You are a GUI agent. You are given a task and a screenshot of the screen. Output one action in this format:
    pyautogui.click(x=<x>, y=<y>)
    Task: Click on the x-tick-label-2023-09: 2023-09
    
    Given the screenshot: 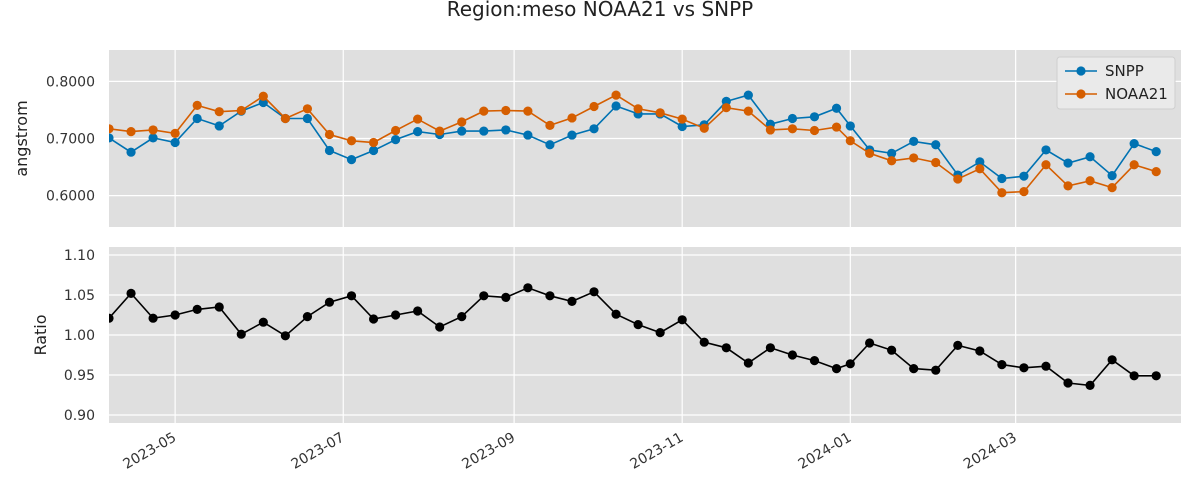 What is the action you would take?
    pyautogui.click(x=488, y=451)
    